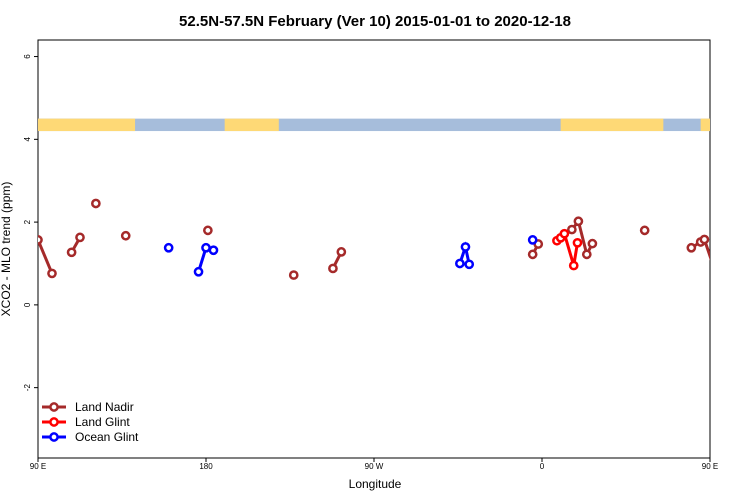 The image size is (750, 500). Describe the element at coordinates (206, 466) in the screenshot. I see `x-tick-label: 180` at that location.